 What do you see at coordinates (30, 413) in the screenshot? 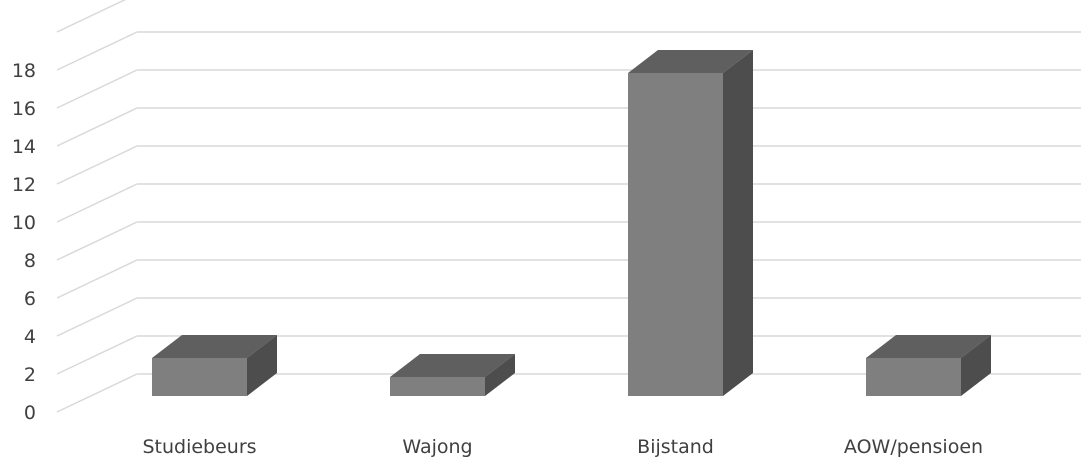
I see `y-tick-label: 0` at bounding box center [30, 413].